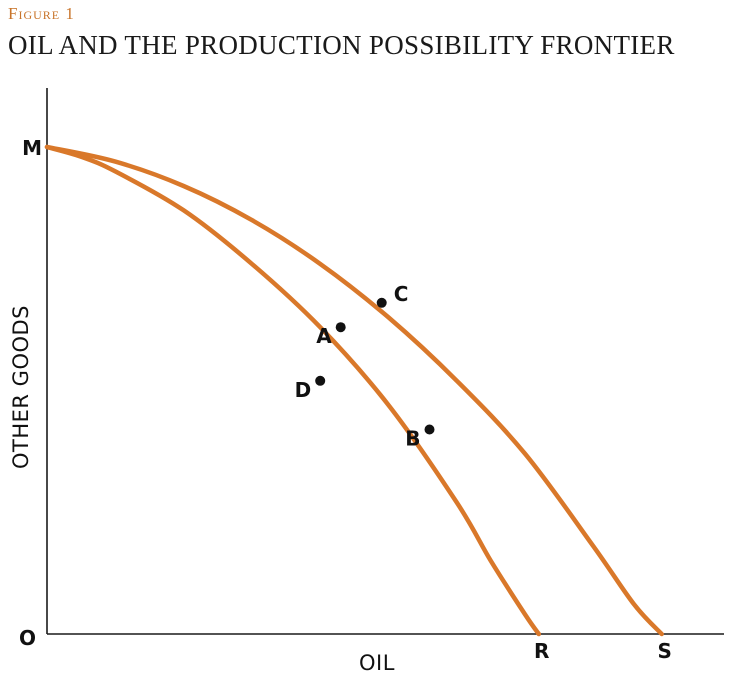  I want to click on point-d, so click(320, 380).